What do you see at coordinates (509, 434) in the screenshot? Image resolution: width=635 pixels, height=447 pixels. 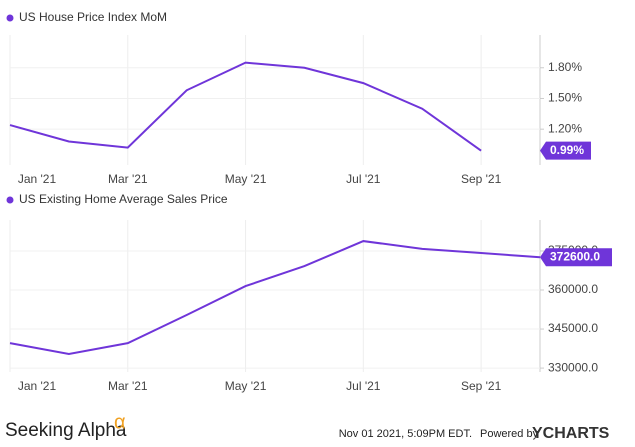 I see `powered-by: Powered by` at bounding box center [509, 434].